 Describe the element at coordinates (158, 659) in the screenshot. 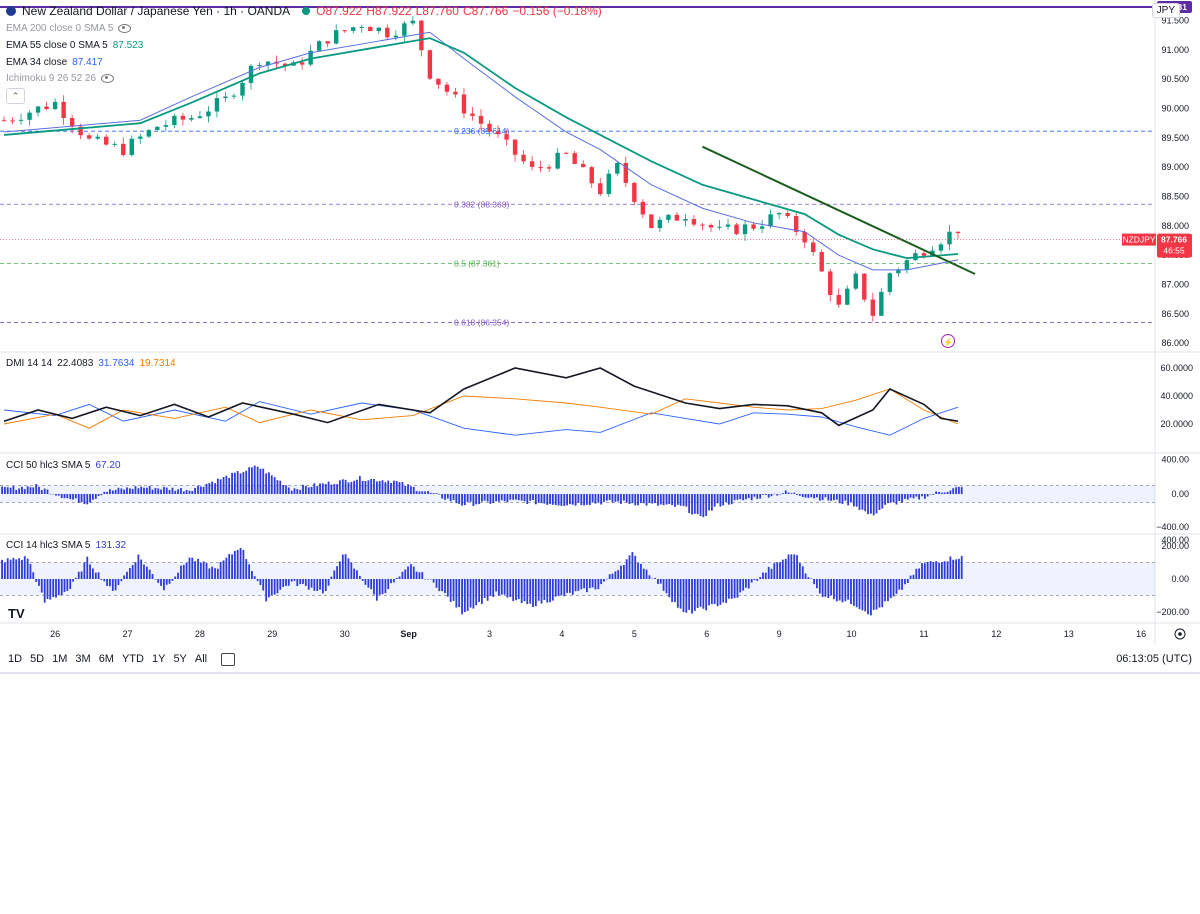

I see `range-1y-button: 1Y` at that location.